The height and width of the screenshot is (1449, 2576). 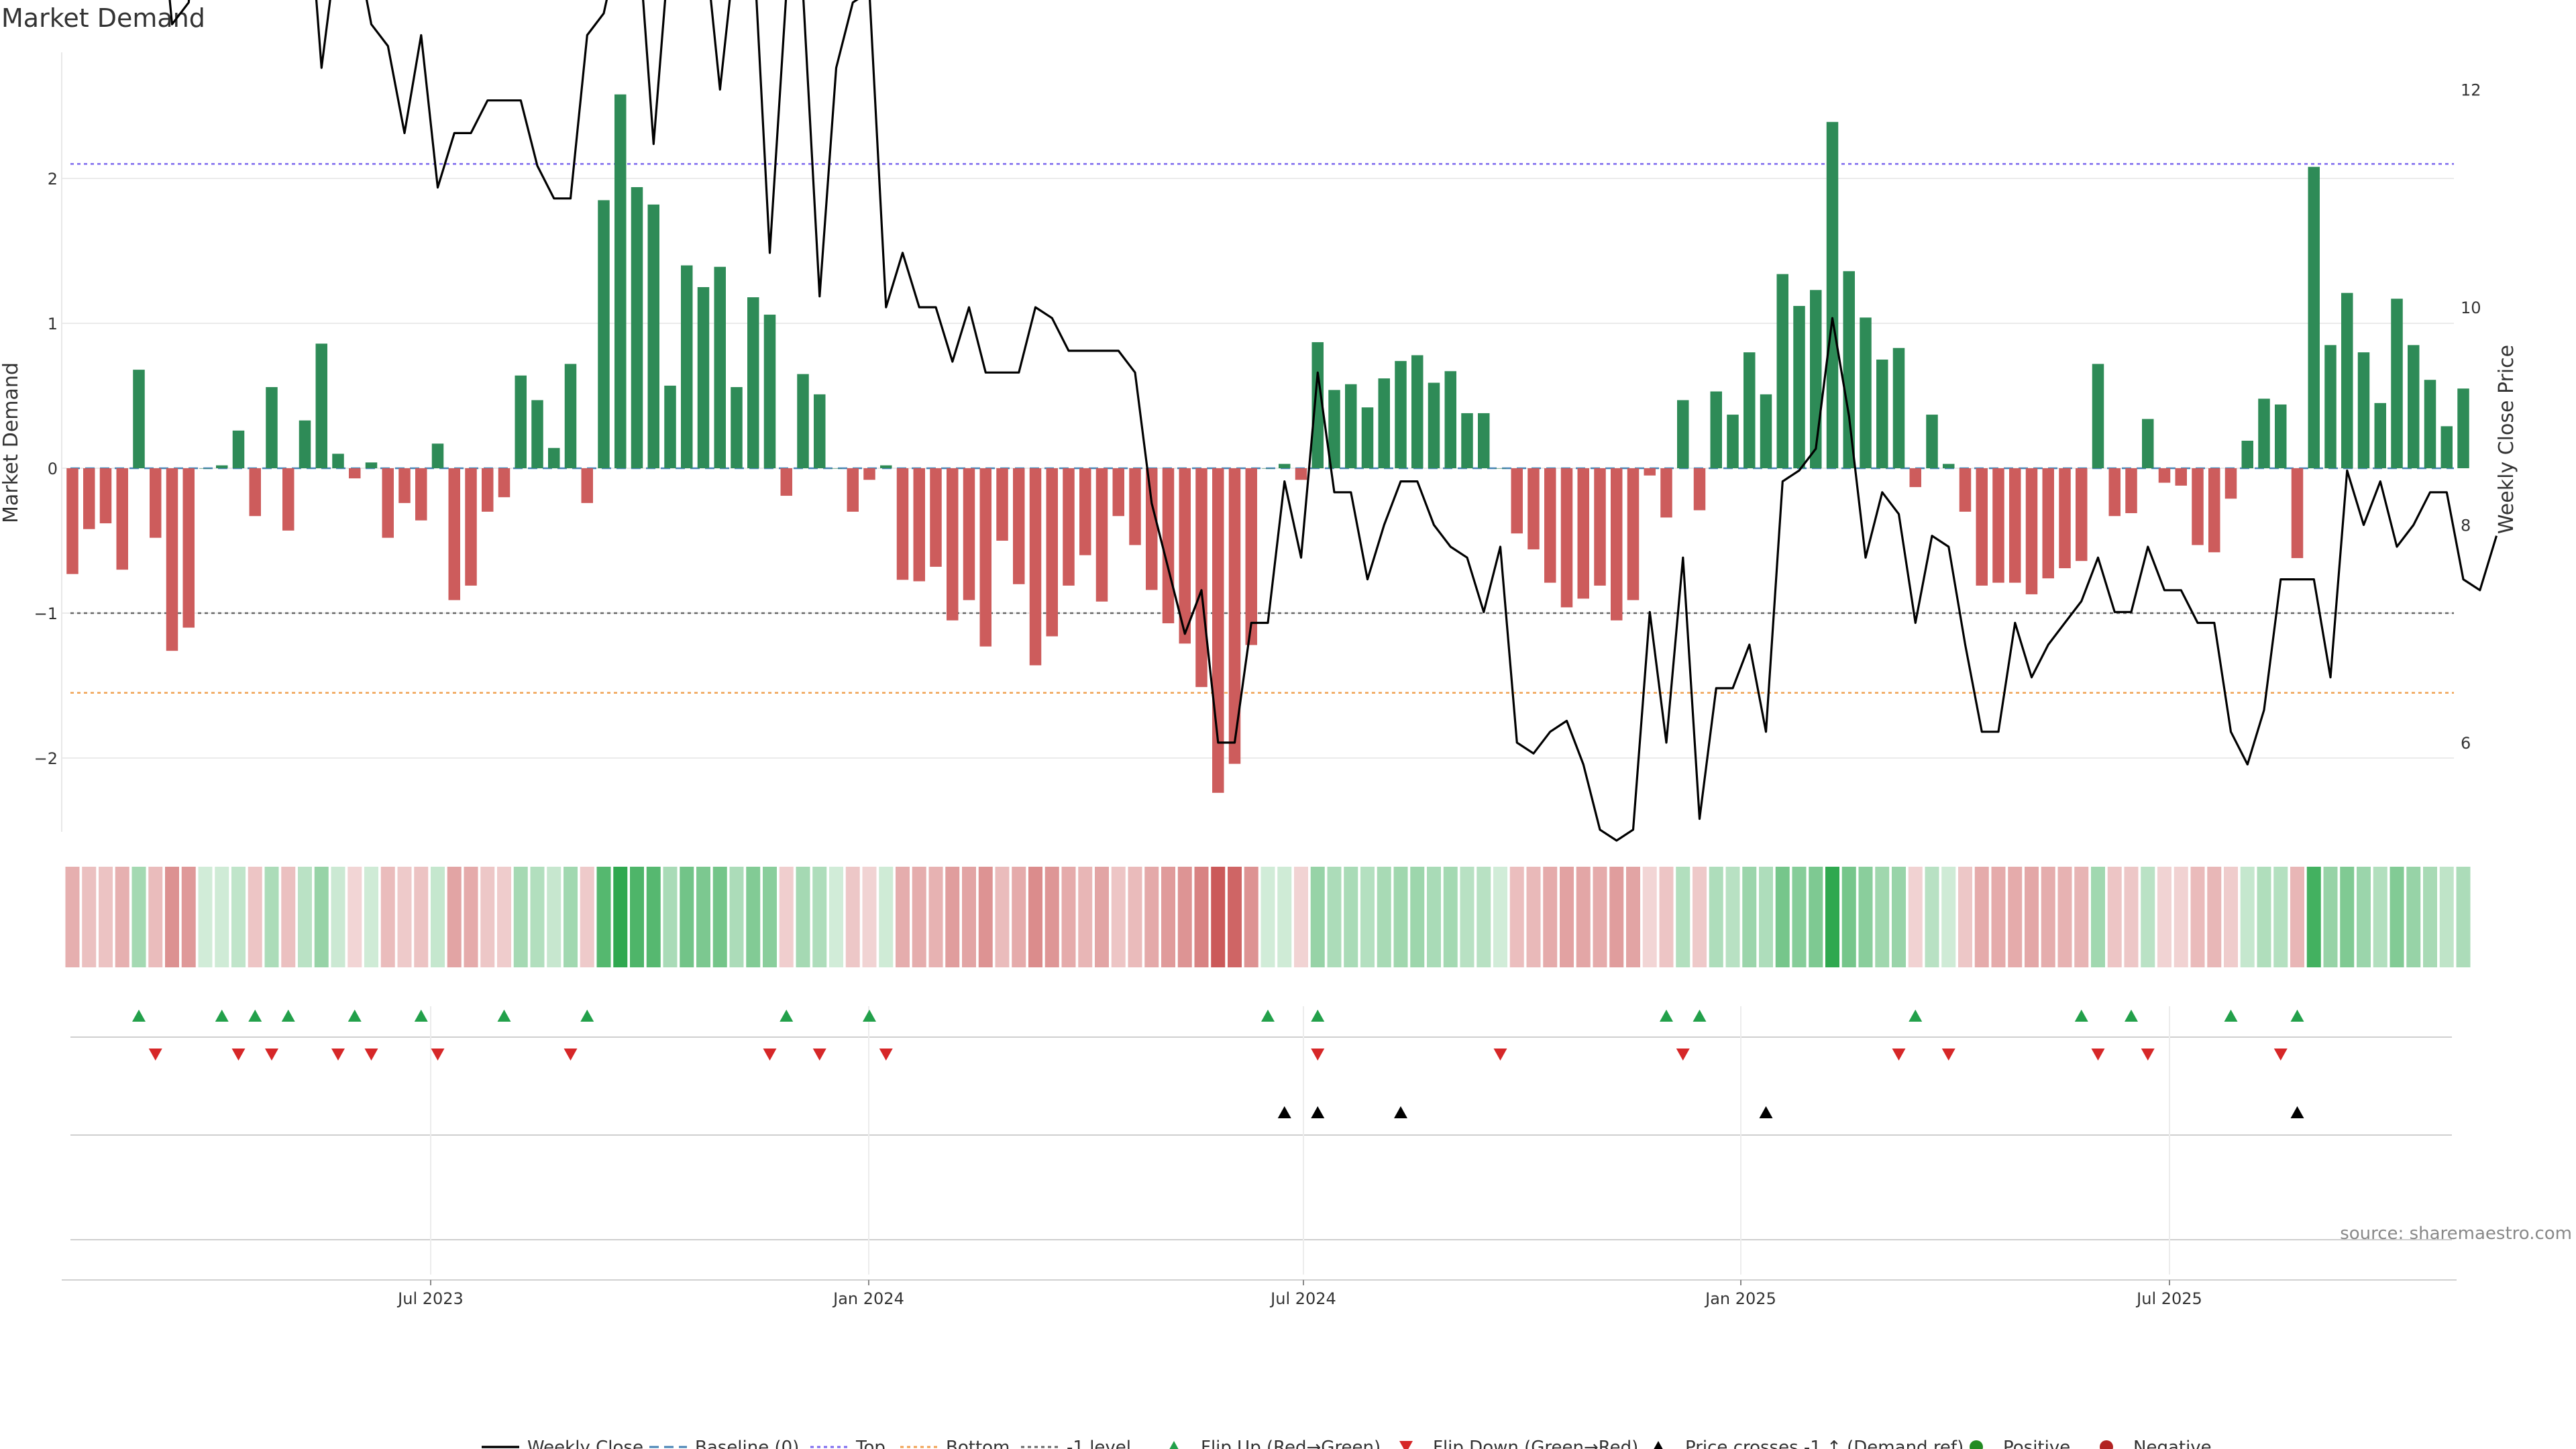 I want to click on legend-marker, so click(x=1174, y=1445).